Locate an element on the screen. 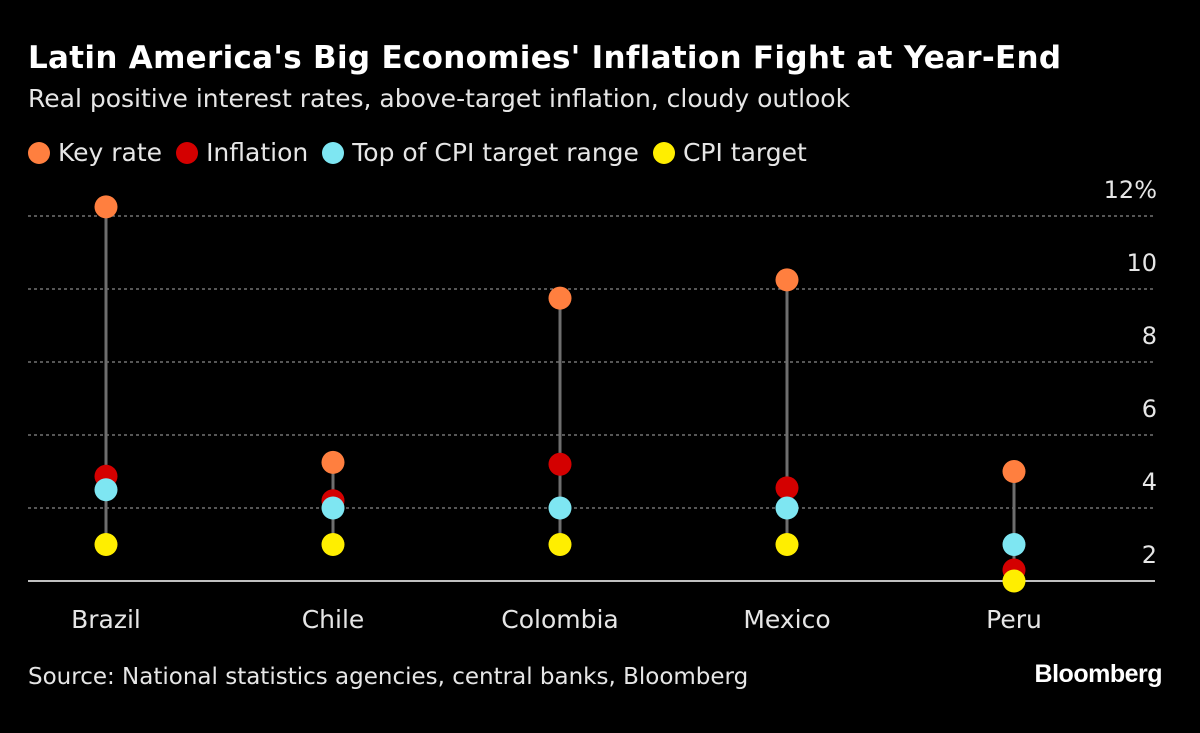  x-tick-label: Chile is located at coordinates (333, 619).